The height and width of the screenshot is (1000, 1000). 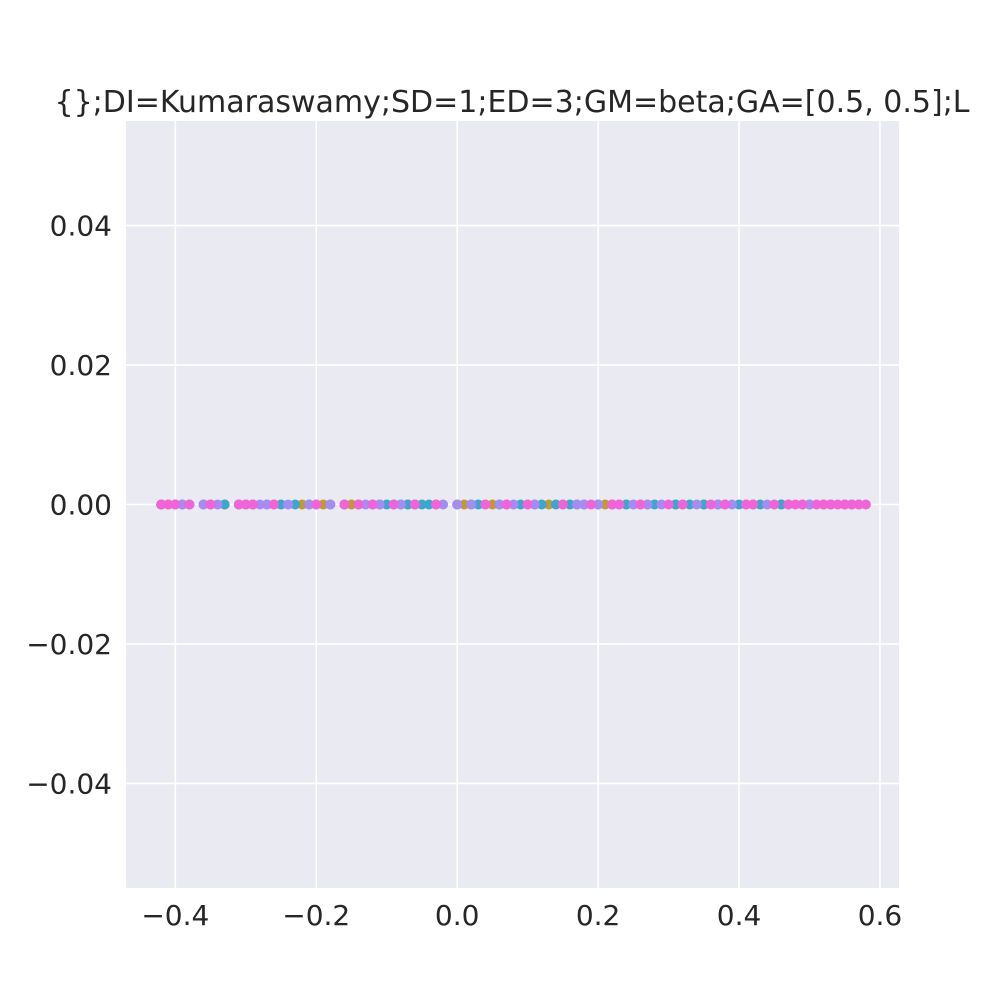 What do you see at coordinates (457, 915) in the screenshot?
I see `x-tick-label: 0.0` at bounding box center [457, 915].